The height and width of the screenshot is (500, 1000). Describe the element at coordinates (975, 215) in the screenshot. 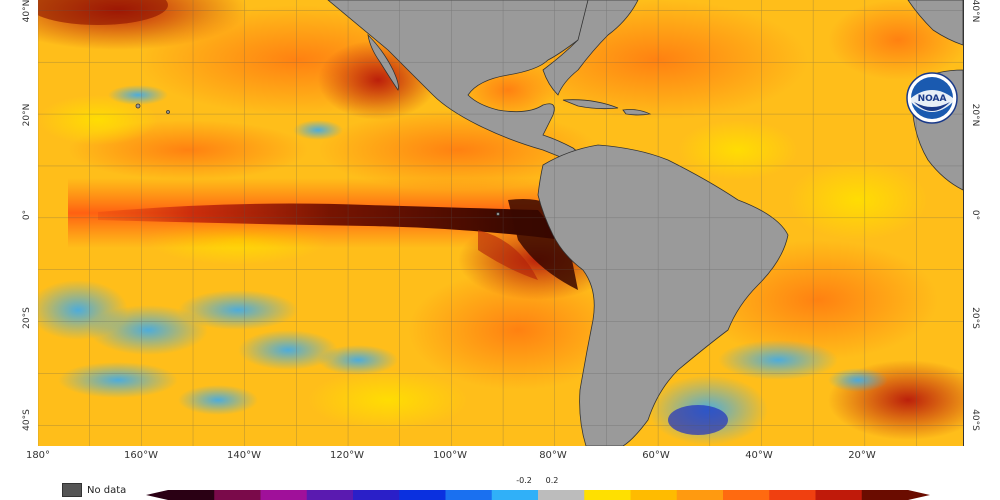

I see `lat-label-right-0: 0°` at that location.